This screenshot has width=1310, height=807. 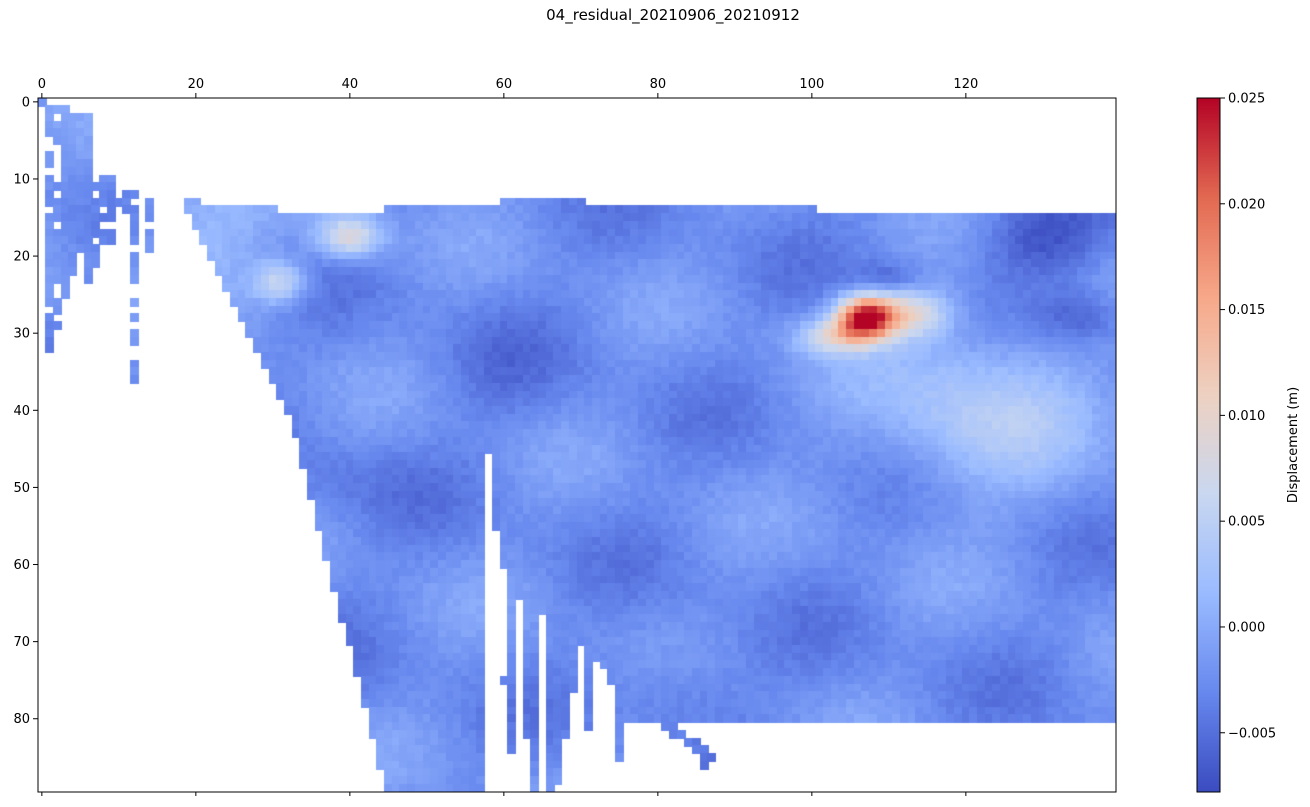 I want to click on y-axis: 0 10 20 30 40 50 60 70 80, so click(x=25, y=411).